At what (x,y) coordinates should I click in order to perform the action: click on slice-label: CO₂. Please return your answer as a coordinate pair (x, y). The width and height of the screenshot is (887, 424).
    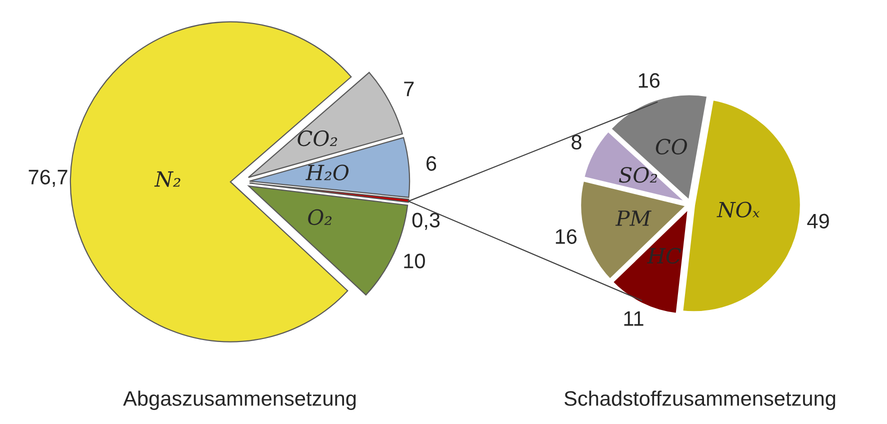
    Looking at the image, I should click on (318, 138).